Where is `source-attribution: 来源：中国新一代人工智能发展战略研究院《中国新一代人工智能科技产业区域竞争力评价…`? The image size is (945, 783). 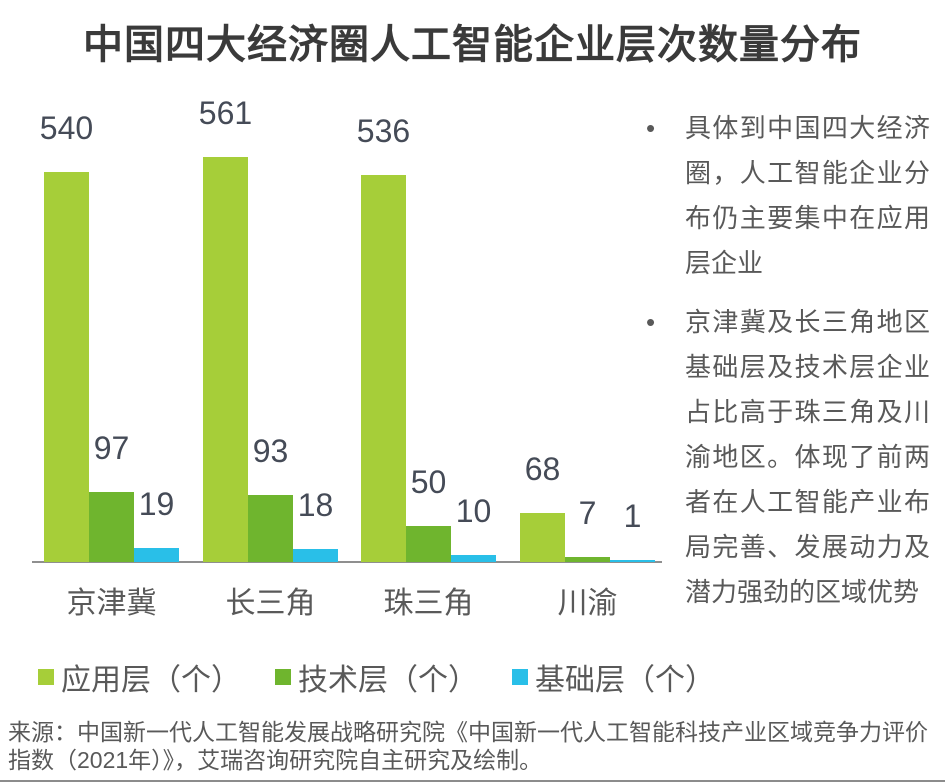
source-attribution: 来源：中国新一代人工智能发展战略研究院《中国新一代人工智能科技产业区域竞争力评价… is located at coordinates (468, 746).